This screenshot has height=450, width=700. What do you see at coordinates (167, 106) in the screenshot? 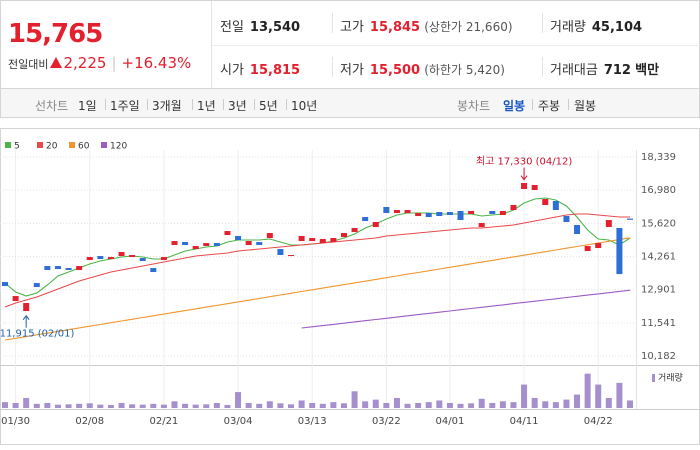
I see `period-tab: 3개월` at bounding box center [167, 106].